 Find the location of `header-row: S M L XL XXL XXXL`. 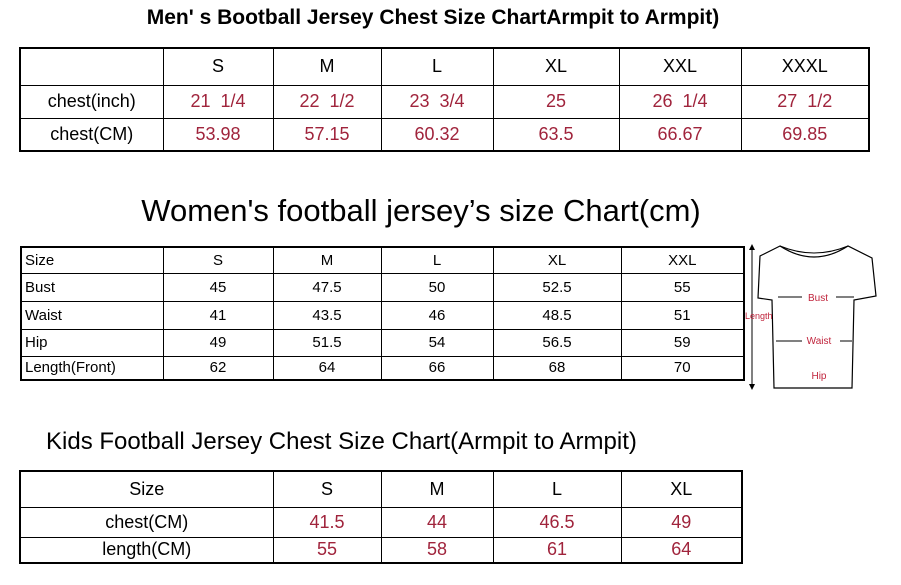

header-row: S M L XL XXL XXXL is located at coordinates (444, 66).